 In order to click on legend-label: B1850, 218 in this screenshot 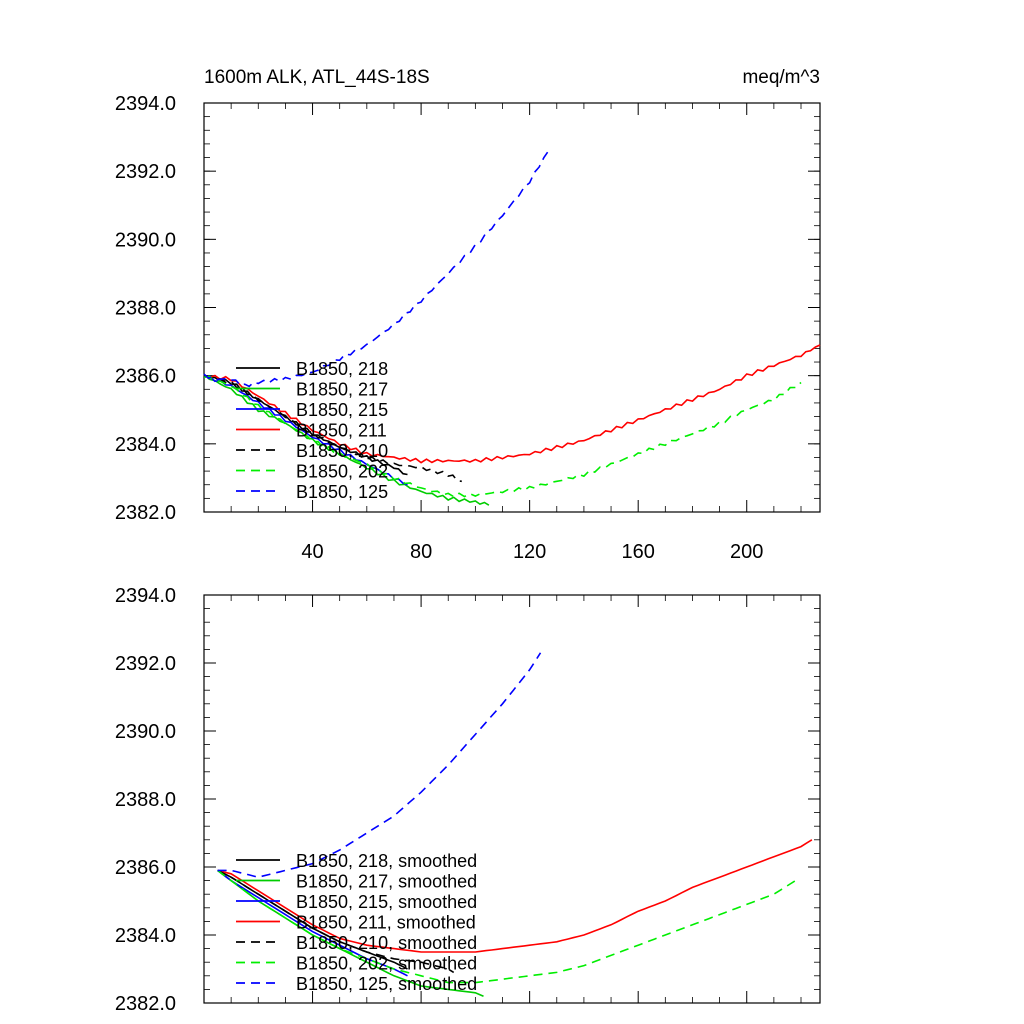, I will do `click(342, 369)`.